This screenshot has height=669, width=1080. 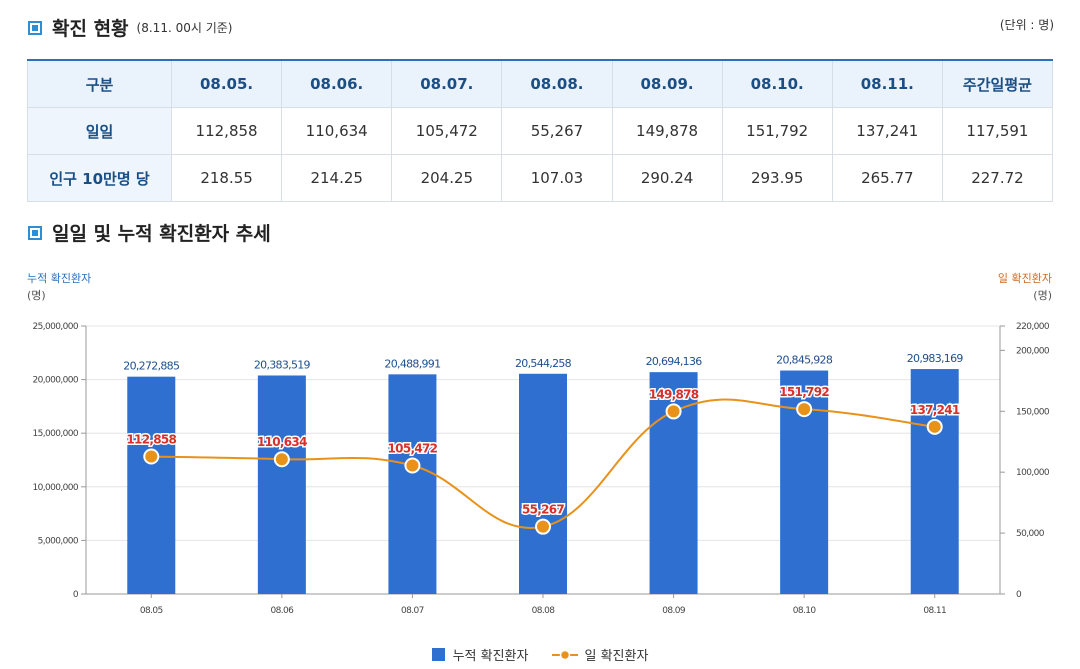 I want to click on table-cell: 227.72, so click(x=997, y=178).